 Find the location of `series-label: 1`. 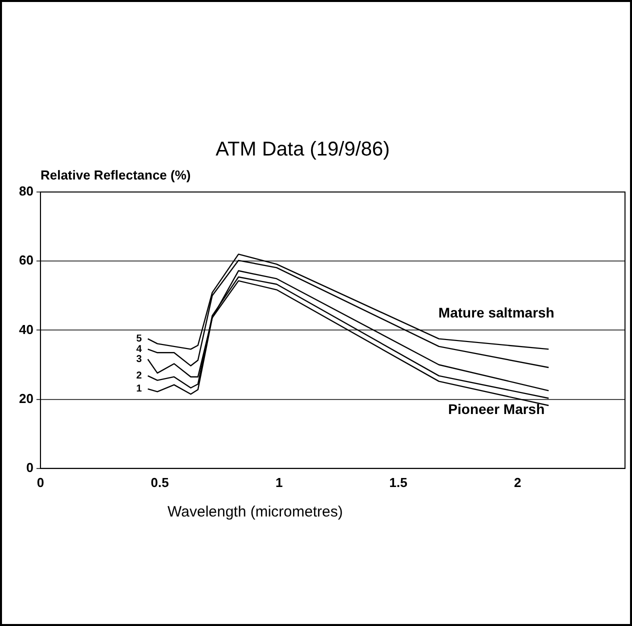

series-label: 1 is located at coordinates (139, 389).